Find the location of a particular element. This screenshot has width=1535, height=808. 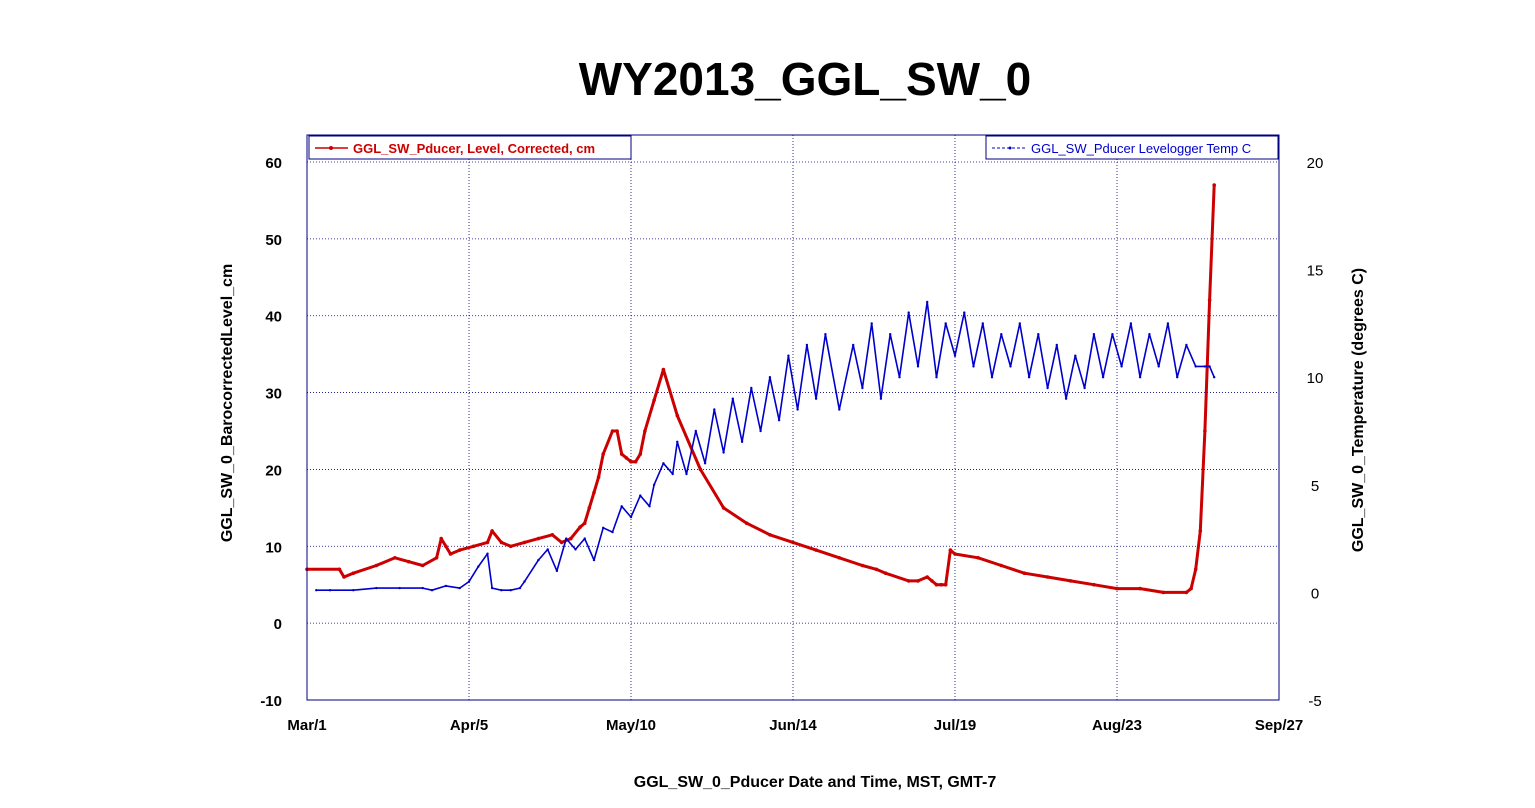

legend-blue-marker is located at coordinates (1010, 148).